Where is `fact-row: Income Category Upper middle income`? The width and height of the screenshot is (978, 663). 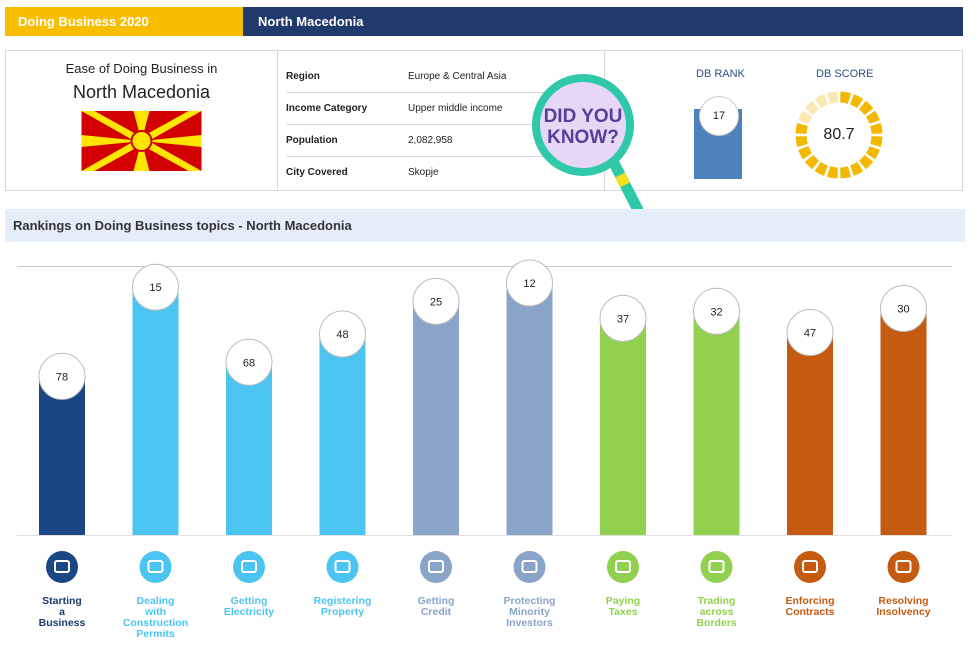 fact-row: Income Category Upper middle income is located at coordinates (438, 109).